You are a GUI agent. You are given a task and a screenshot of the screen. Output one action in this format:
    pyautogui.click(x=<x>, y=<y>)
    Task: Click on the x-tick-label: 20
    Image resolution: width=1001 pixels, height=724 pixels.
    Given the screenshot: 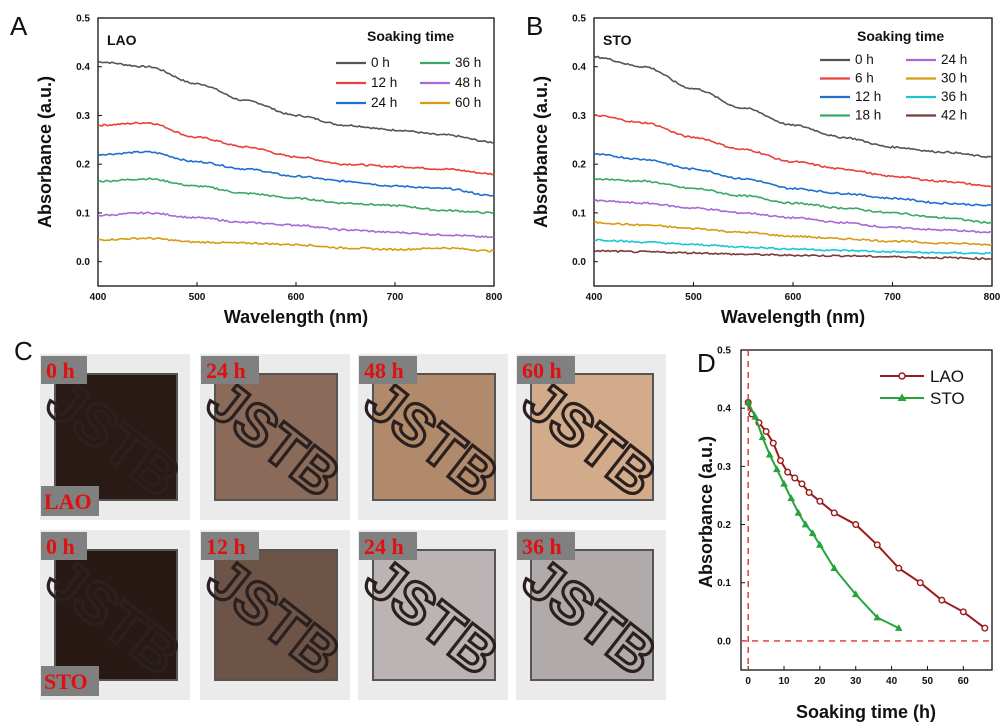 What is the action you would take?
    pyautogui.click(x=820, y=681)
    